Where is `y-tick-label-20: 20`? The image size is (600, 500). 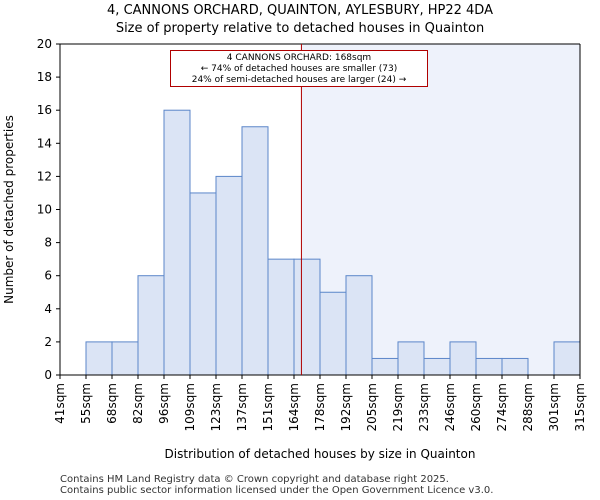
y-tick-label-20: 20 is located at coordinates (44, 44).